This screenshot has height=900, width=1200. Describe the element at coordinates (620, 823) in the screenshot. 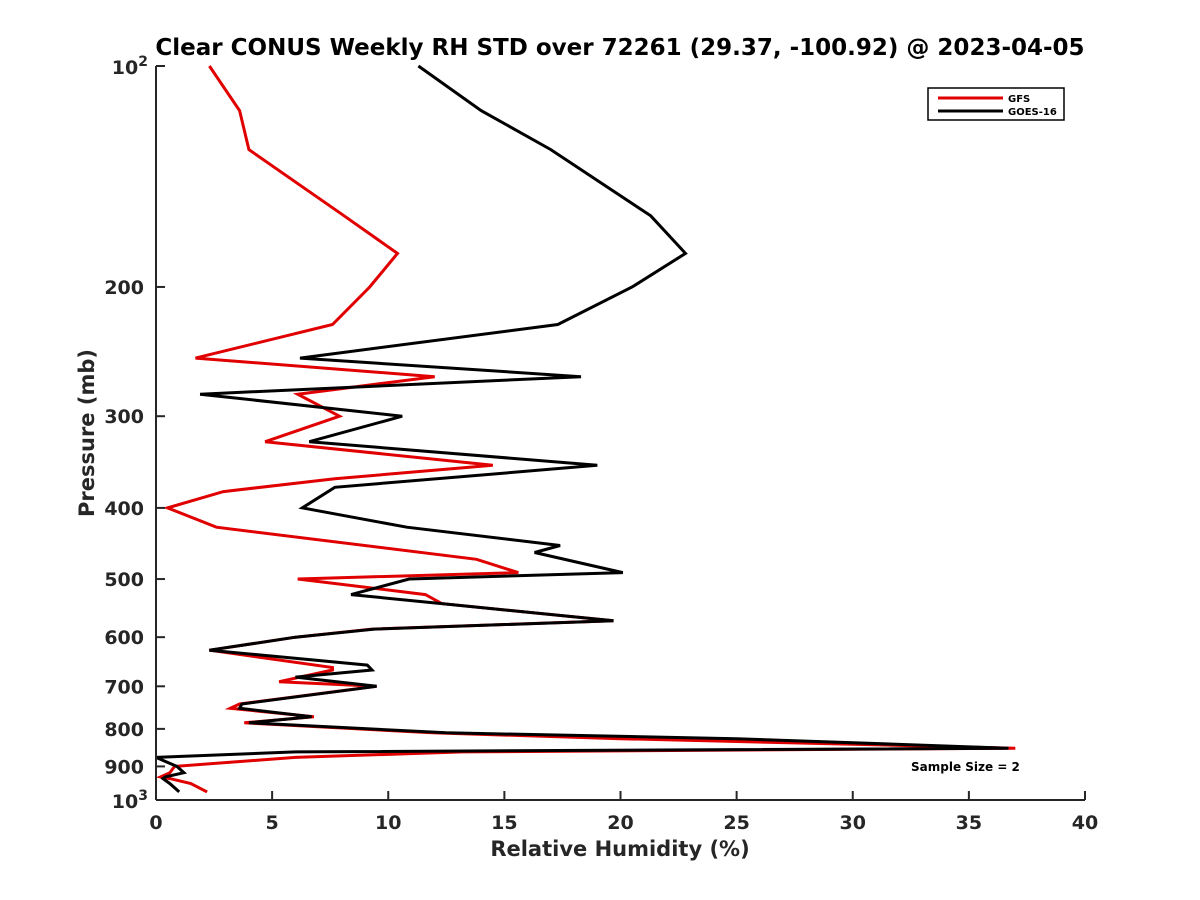

I see `x-tick-label: 20` at that location.